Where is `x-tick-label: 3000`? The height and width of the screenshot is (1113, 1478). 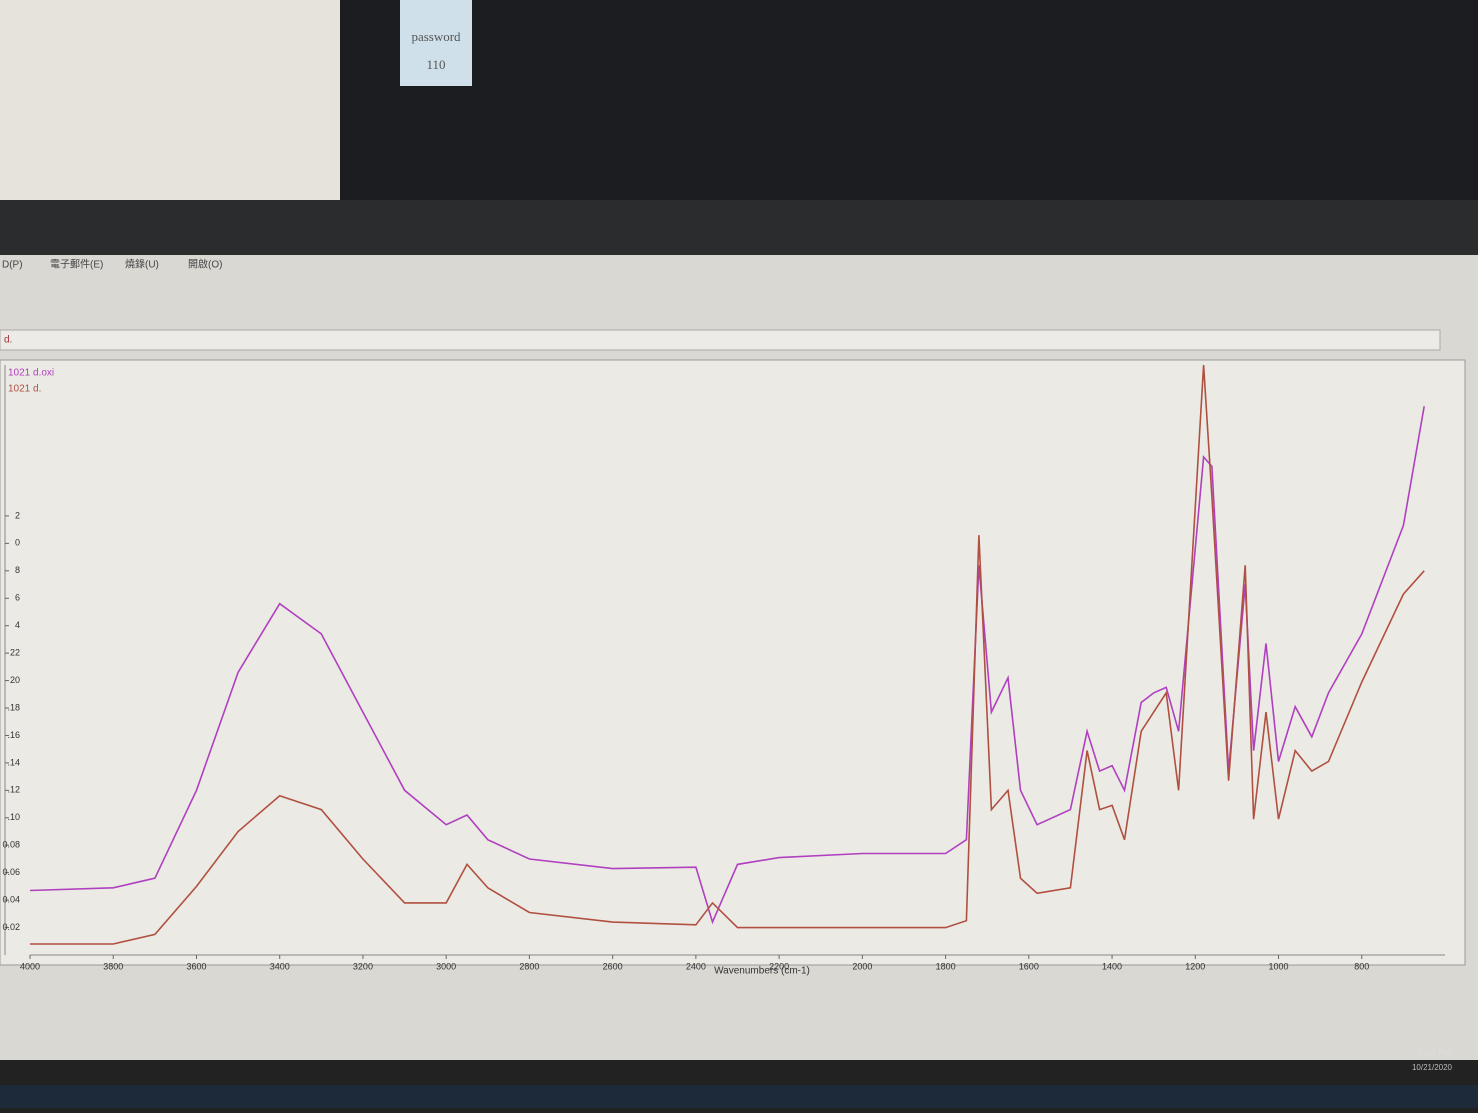
x-tick-label: 3000 is located at coordinates (446, 966).